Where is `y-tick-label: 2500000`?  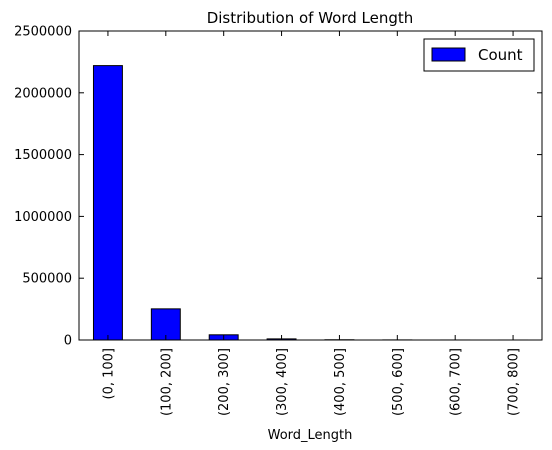 y-tick-label: 2500000 is located at coordinates (43, 32).